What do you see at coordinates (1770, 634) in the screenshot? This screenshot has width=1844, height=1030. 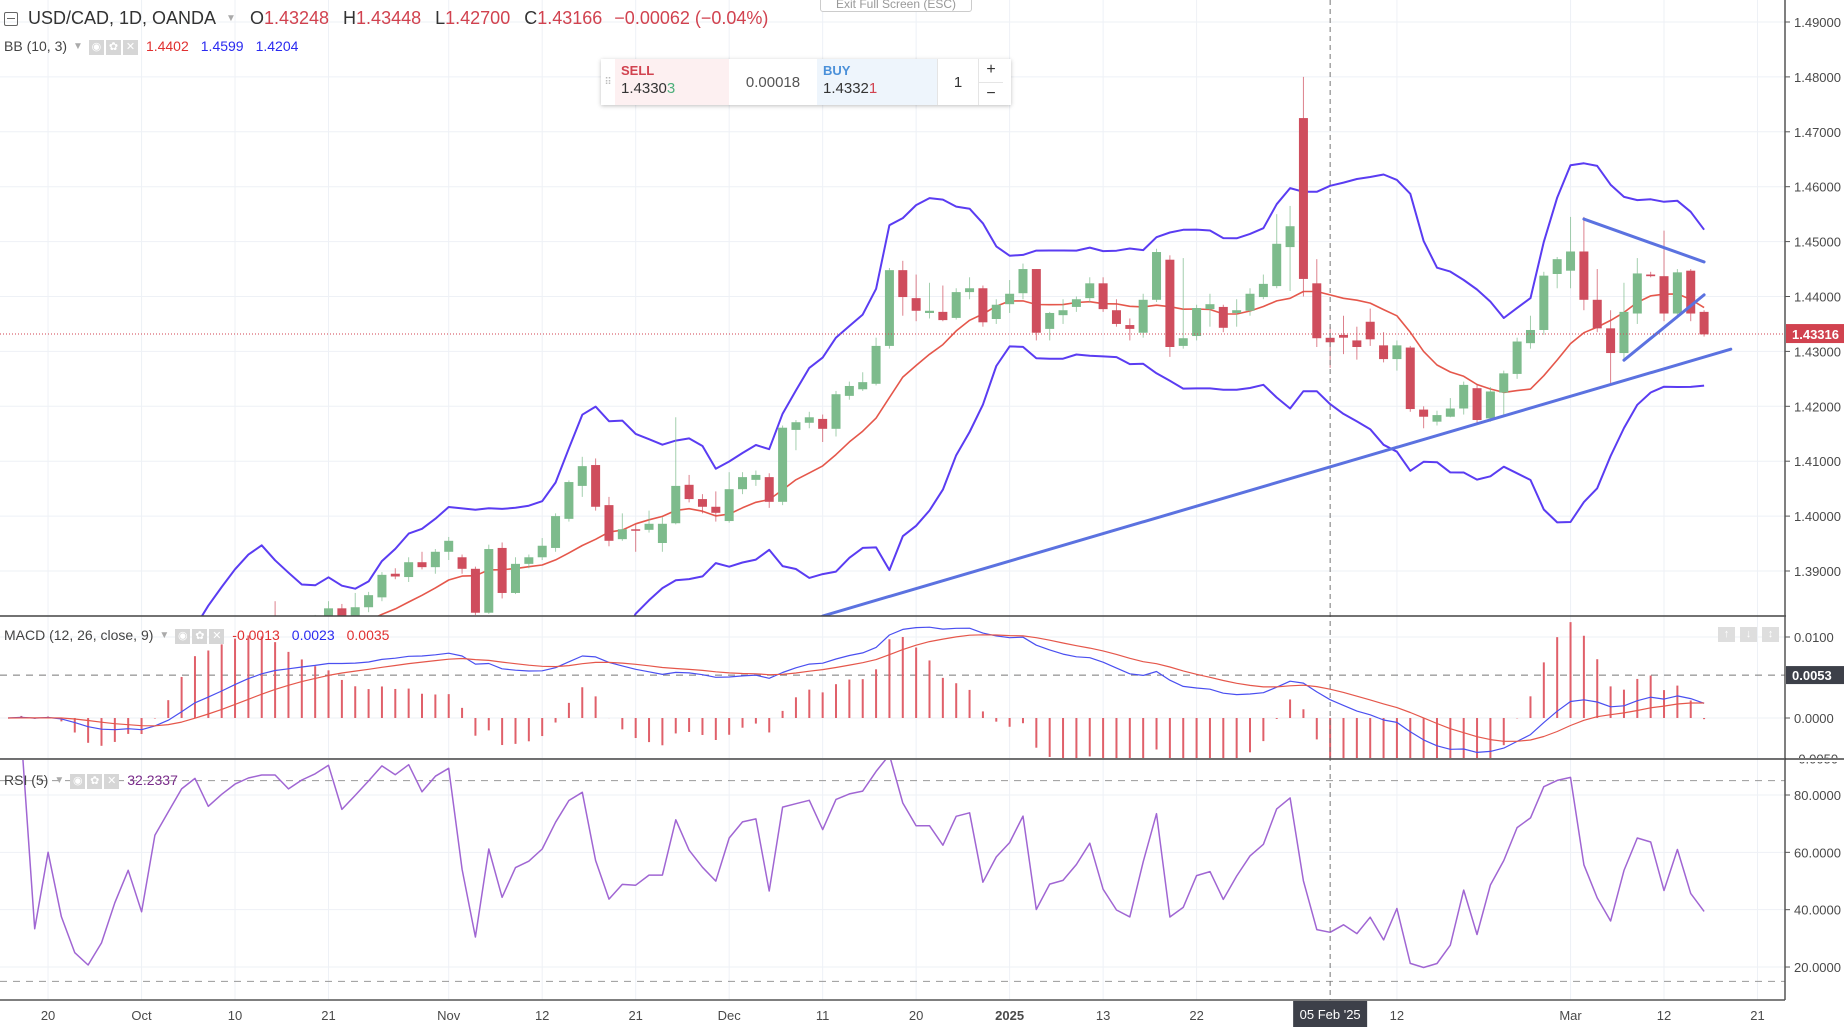 I see `maximize-pane-icon: ↕` at bounding box center [1770, 634].